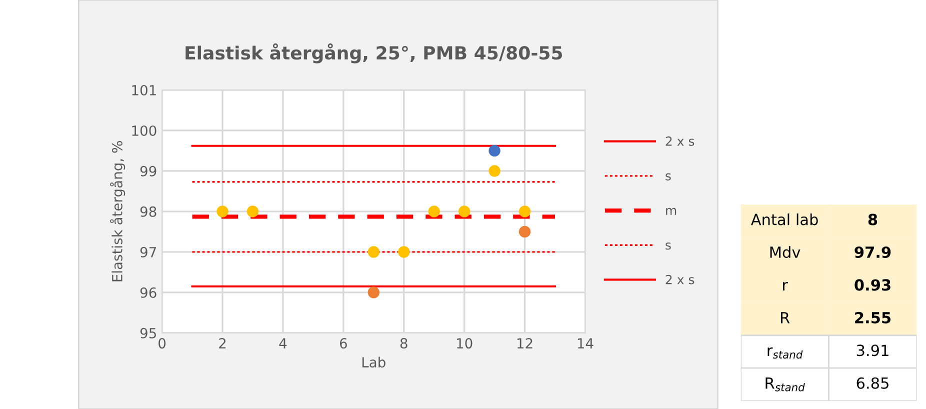  I want to click on x-axis-title: Lab, so click(374, 362).